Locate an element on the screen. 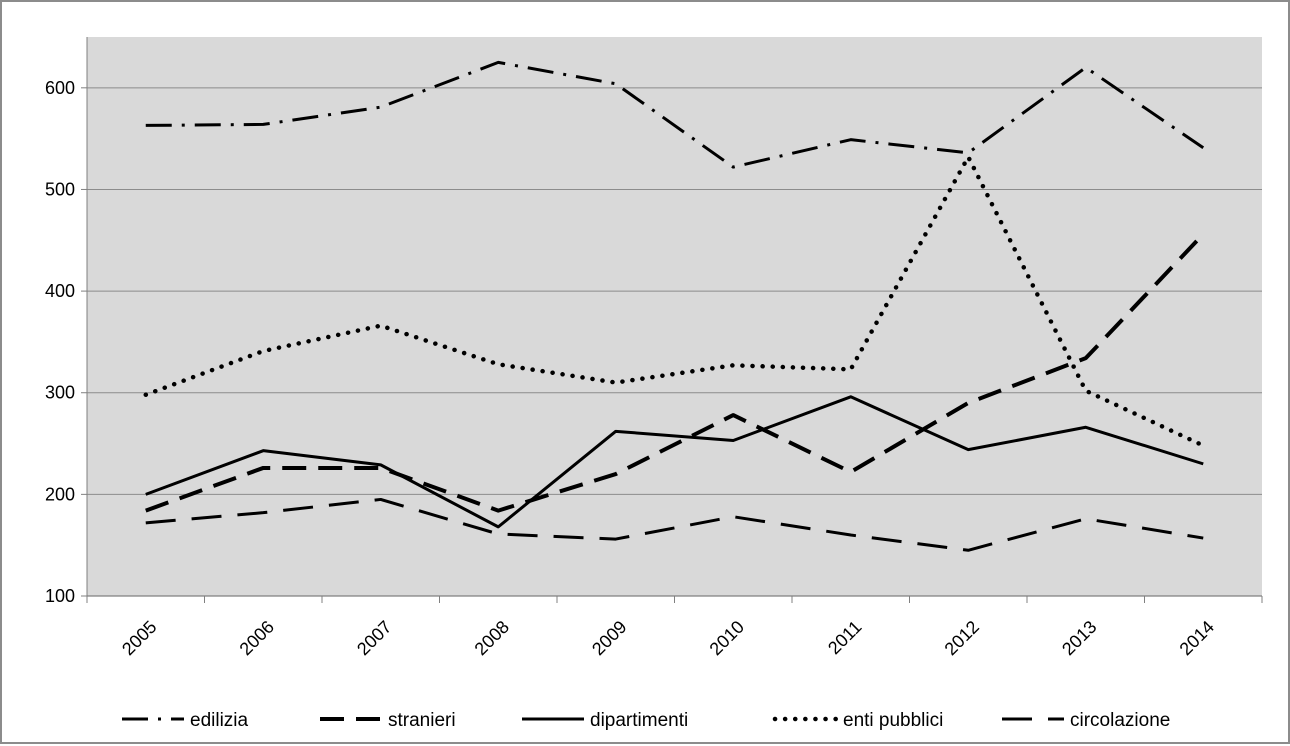  x-tick-label: 2005 is located at coordinates (139, 638).